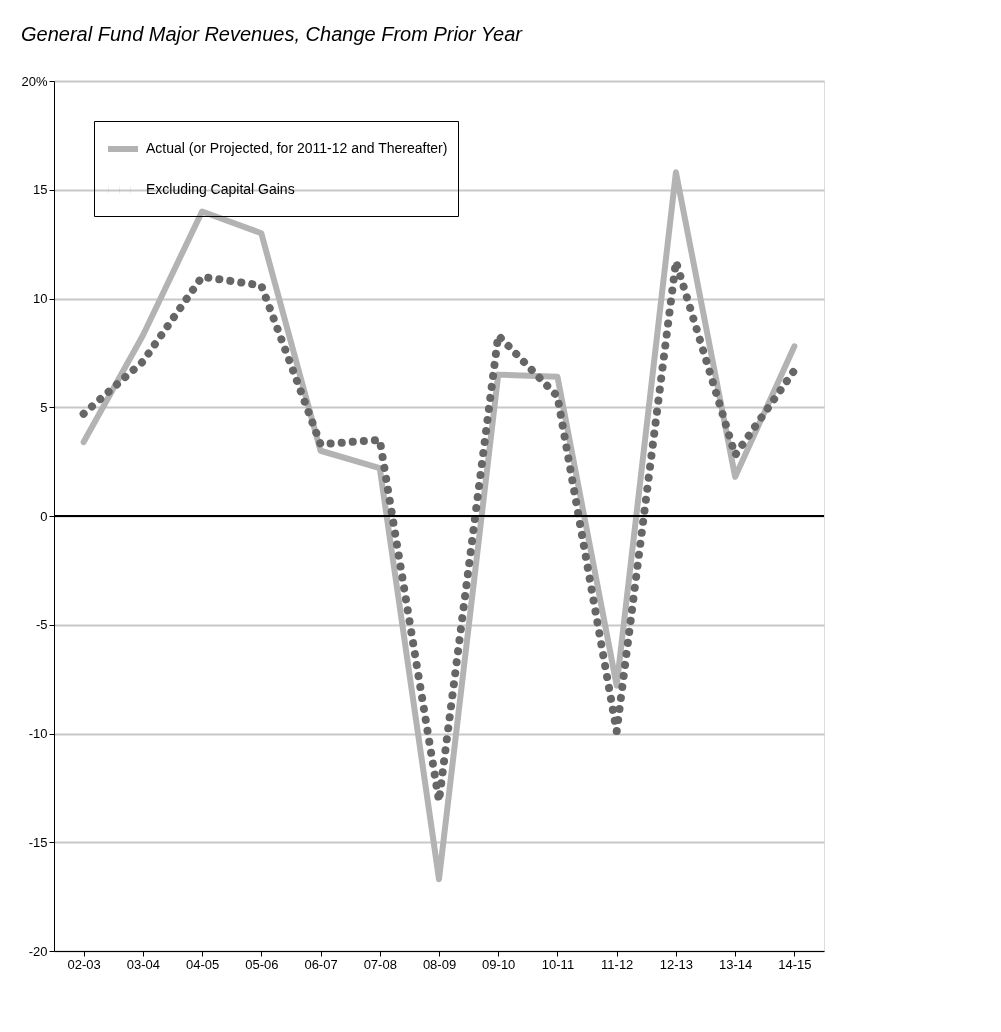  Describe the element at coordinates (262, 964) in the screenshot. I see `x-tick-label: 05-06` at that location.